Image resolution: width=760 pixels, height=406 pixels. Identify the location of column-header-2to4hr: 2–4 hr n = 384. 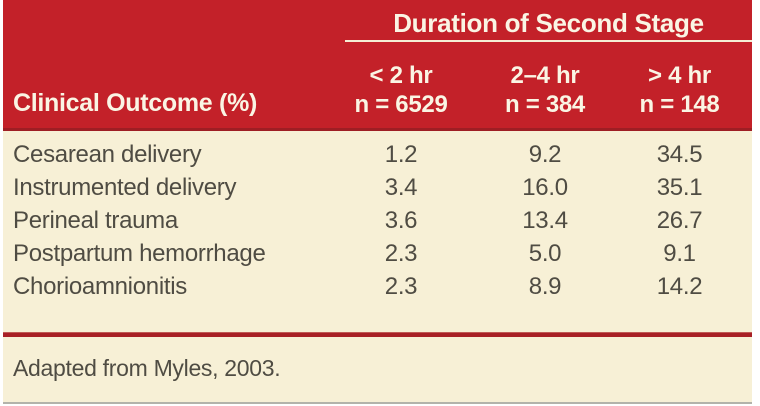
(545, 94).